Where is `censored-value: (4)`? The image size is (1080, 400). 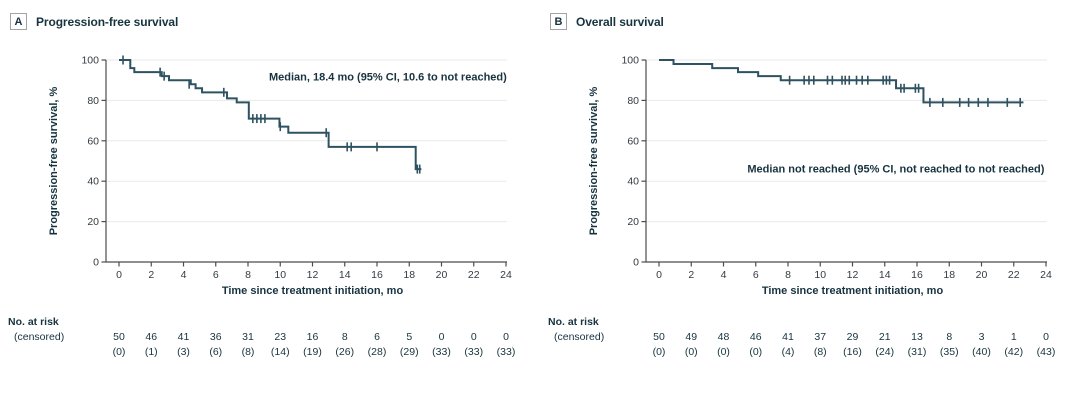
censored-value: (4) is located at coordinates (788, 352).